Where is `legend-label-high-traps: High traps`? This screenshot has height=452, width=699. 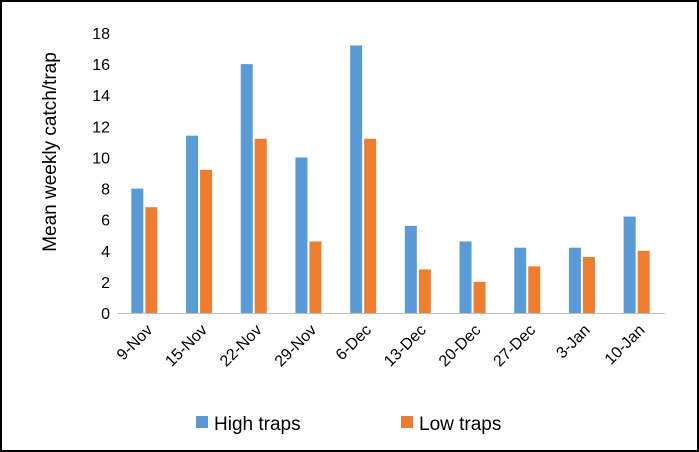
legend-label-high-traps: High traps is located at coordinates (257, 424).